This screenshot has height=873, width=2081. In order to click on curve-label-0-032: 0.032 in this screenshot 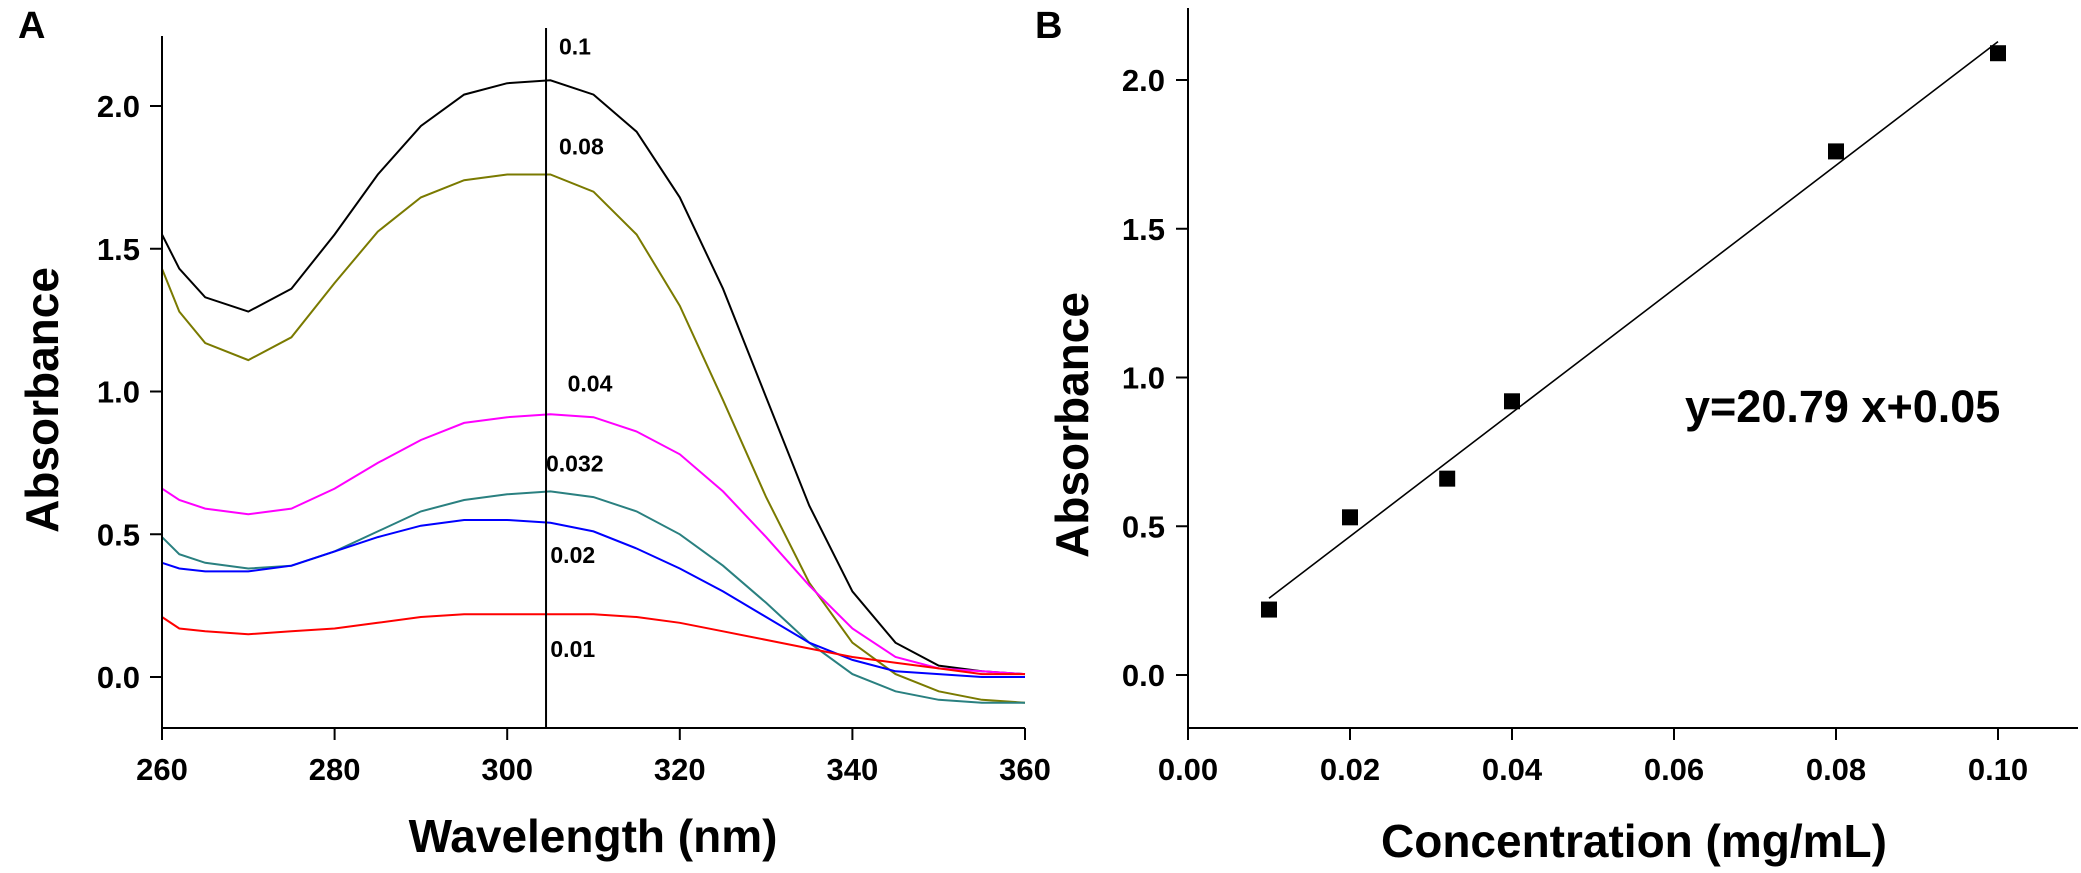, I will do `click(575, 463)`.